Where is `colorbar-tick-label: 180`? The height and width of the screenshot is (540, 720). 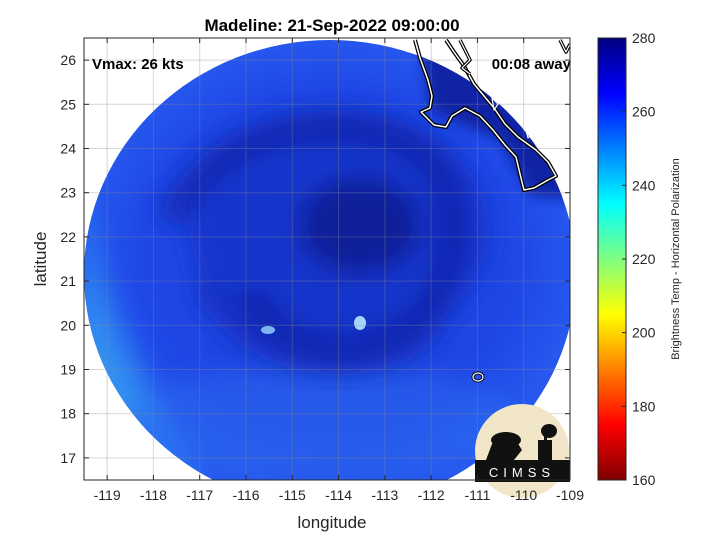 colorbar-tick-label: 180 is located at coordinates (644, 406).